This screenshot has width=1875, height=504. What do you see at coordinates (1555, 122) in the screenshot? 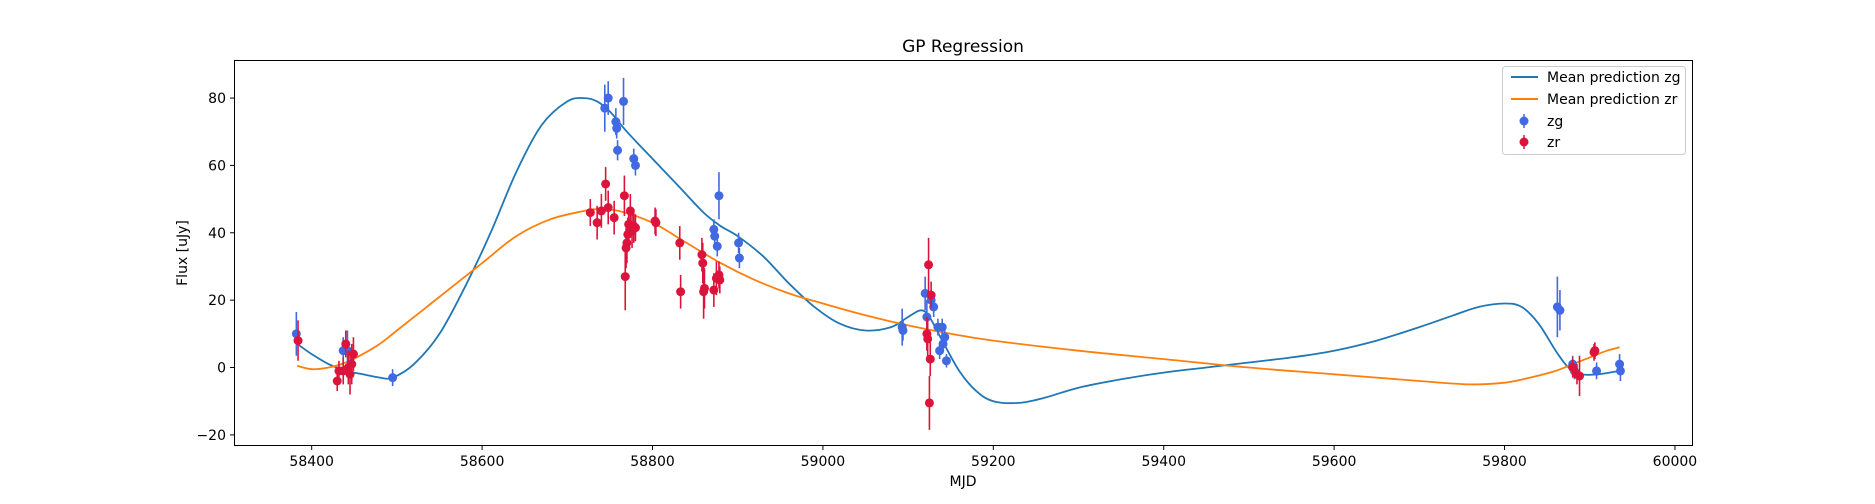
I see `legend-label-zg: zg` at bounding box center [1555, 122].